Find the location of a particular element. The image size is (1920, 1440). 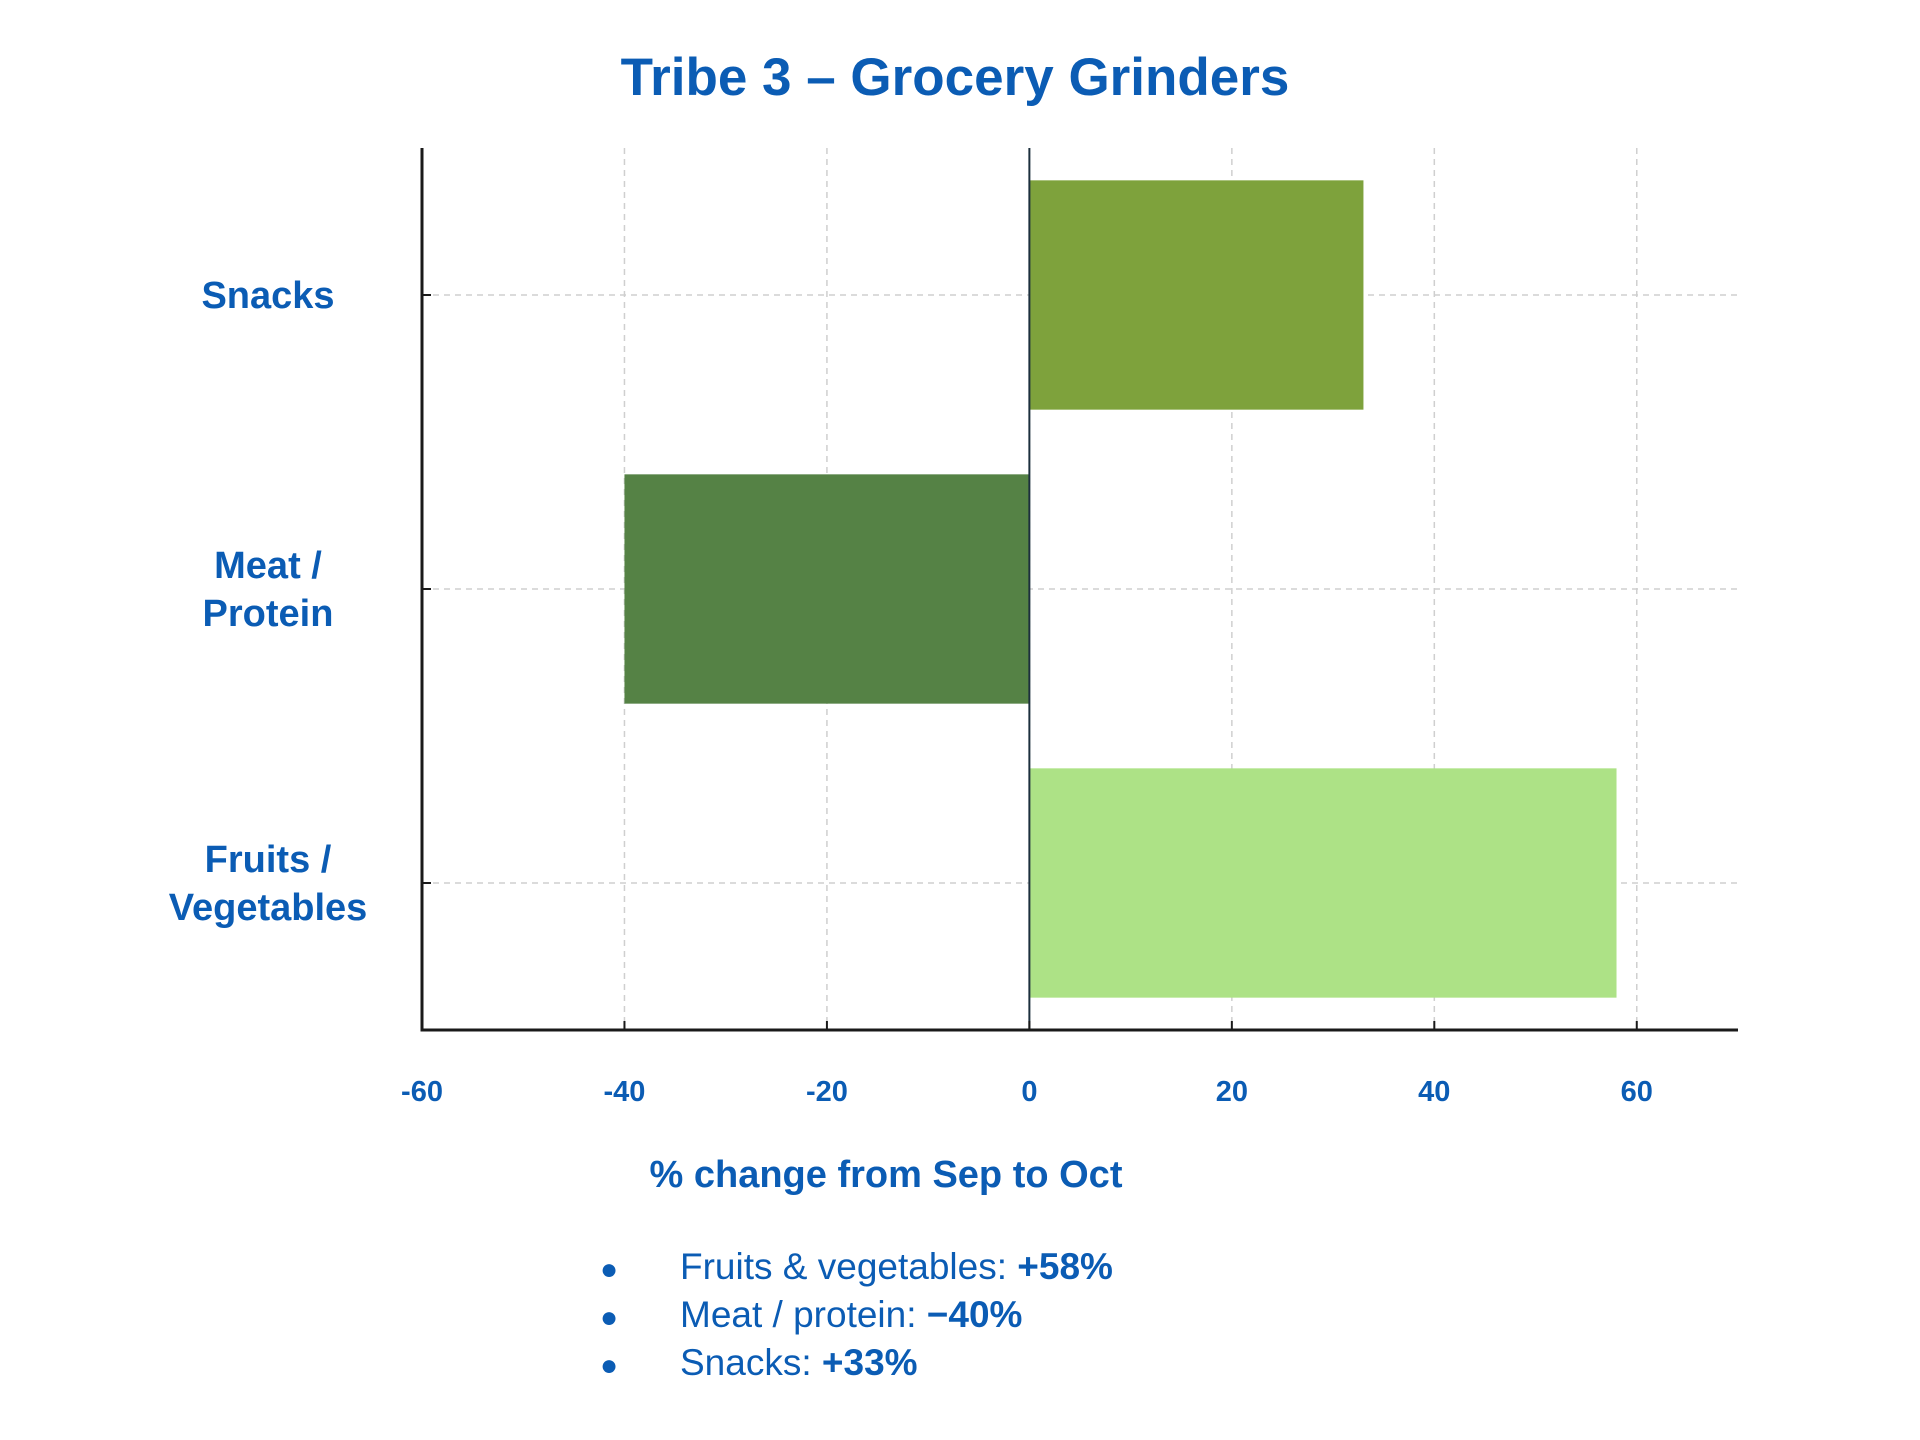

x-tick-label: 60 is located at coordinates (1637, 1092).